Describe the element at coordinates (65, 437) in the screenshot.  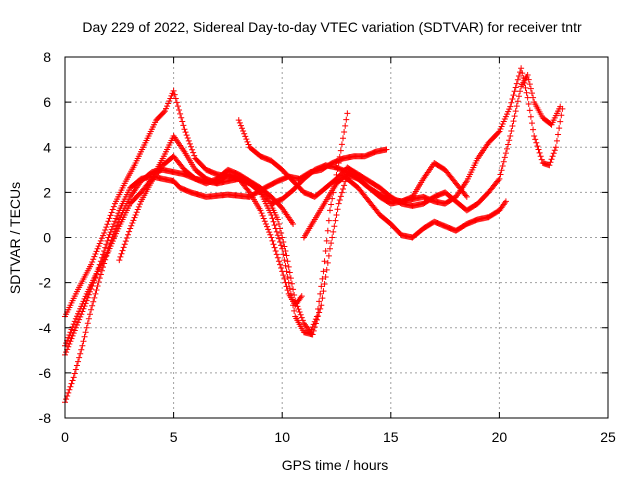
I see `x-tick-label: 0` at that location.